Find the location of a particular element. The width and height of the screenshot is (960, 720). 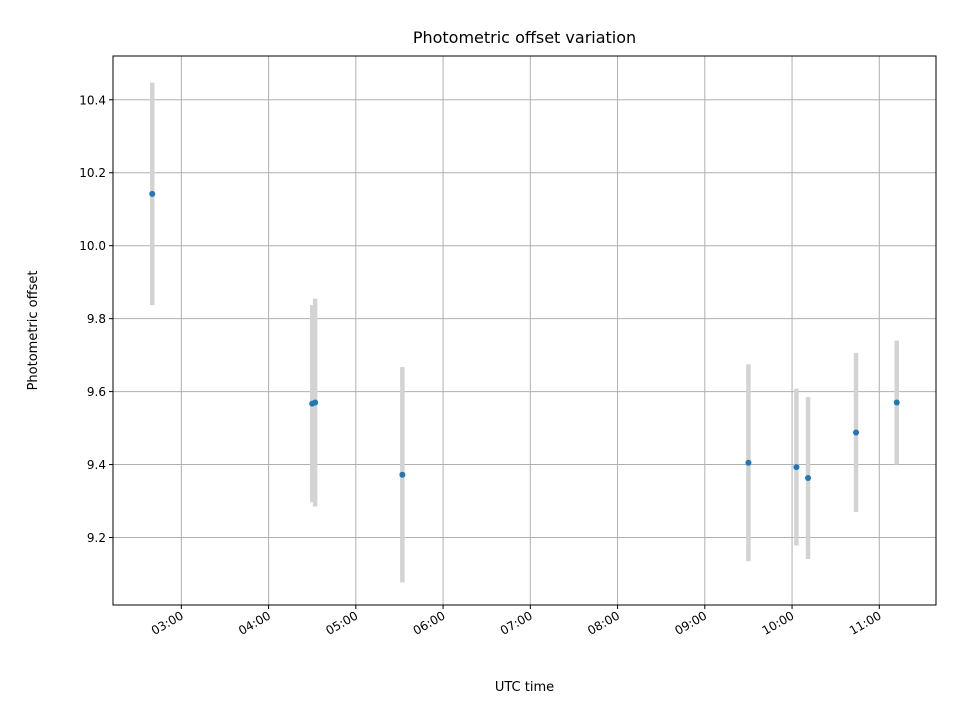

y-tick-label: 9.2 is located at coordinates (96, 538).